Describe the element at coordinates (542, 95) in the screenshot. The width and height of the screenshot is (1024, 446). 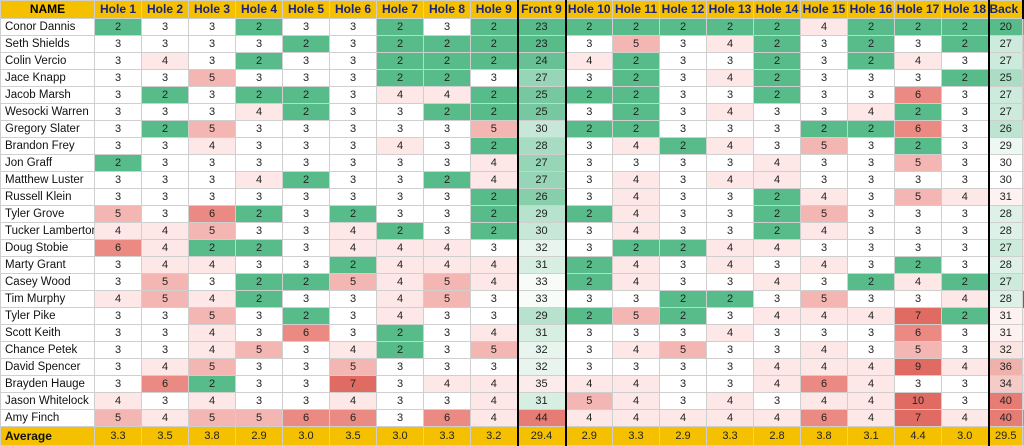
I see `front-nine-cell: 25` at that location.